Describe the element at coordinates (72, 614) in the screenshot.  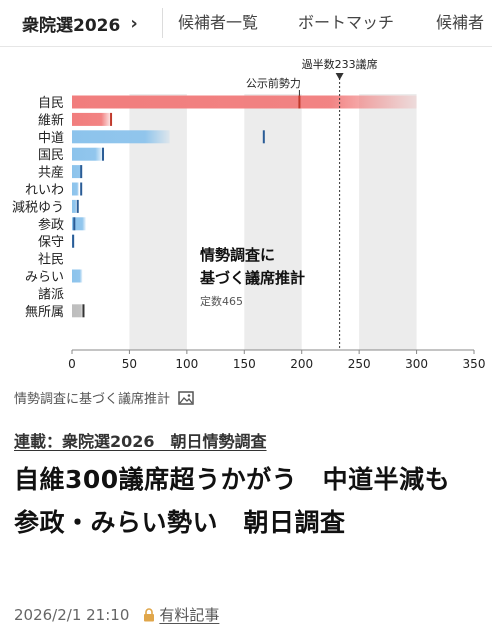
I see `article-date: 2026/2/1 21:10` at that location.